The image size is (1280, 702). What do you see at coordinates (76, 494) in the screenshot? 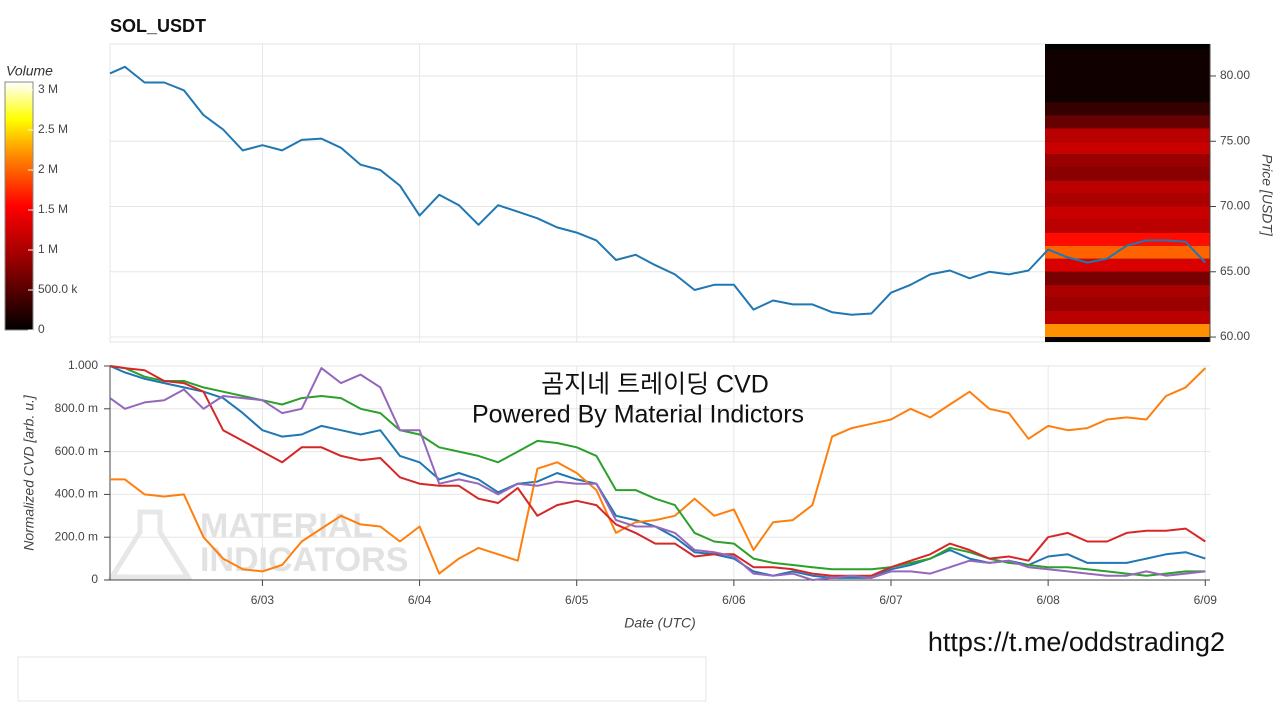
I see `y-tick-label: 400.0 m` at bounding box center [76, 494].